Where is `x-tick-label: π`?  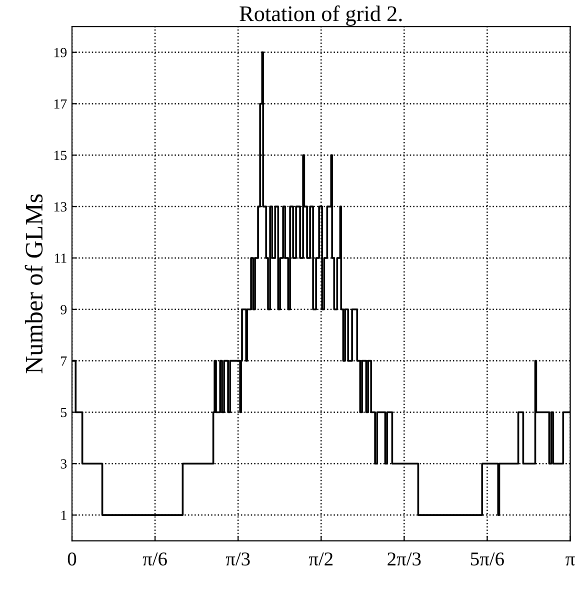
x-tick-label: π is located at coordinates (570, 561).